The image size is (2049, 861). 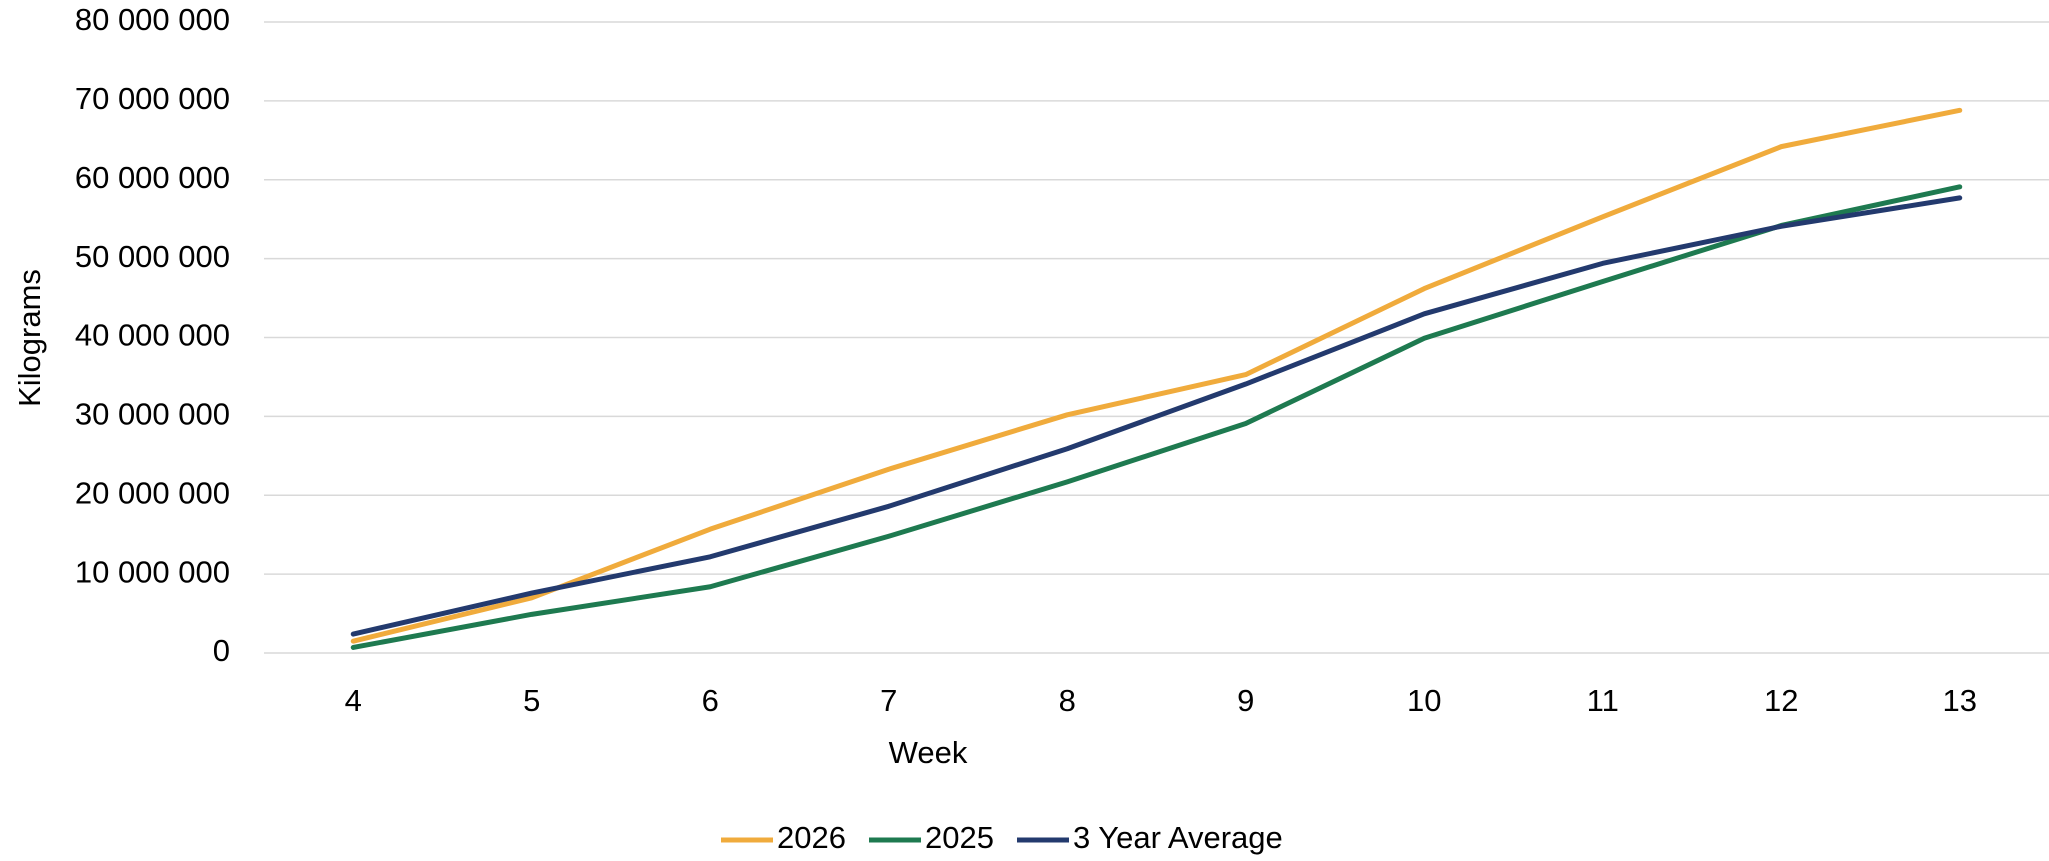 What do you see at coordinates (152, 98) in the screenshot?
I see `y-tick-label: 70 000 000` at bounding box center [152, 98].